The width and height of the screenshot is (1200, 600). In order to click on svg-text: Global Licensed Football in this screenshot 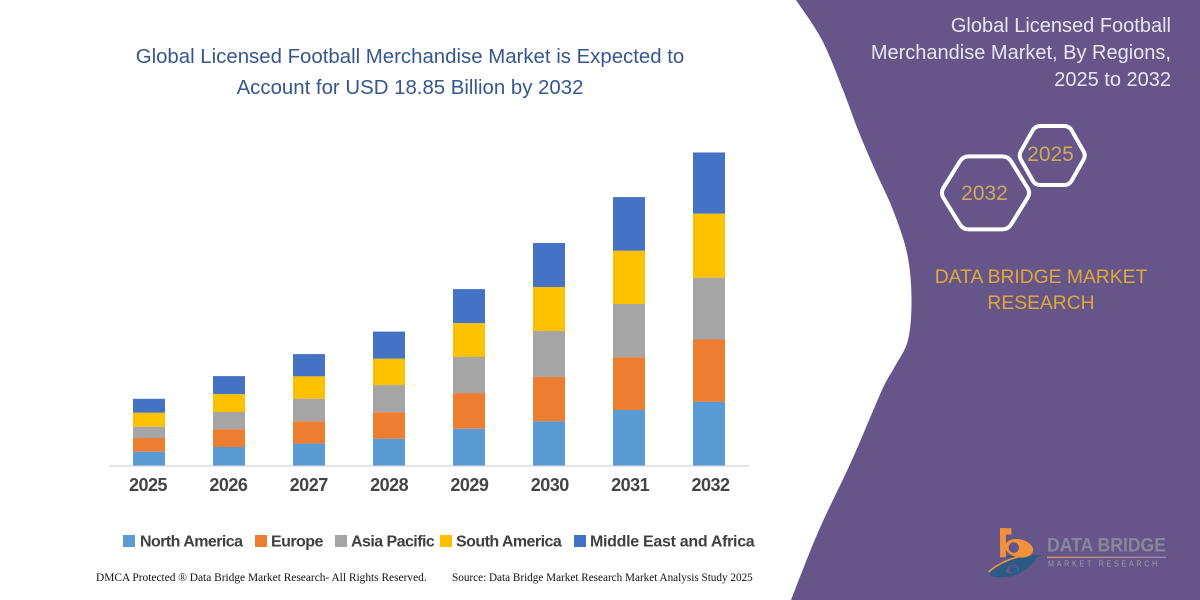, I will do `click(1061, 26)`.